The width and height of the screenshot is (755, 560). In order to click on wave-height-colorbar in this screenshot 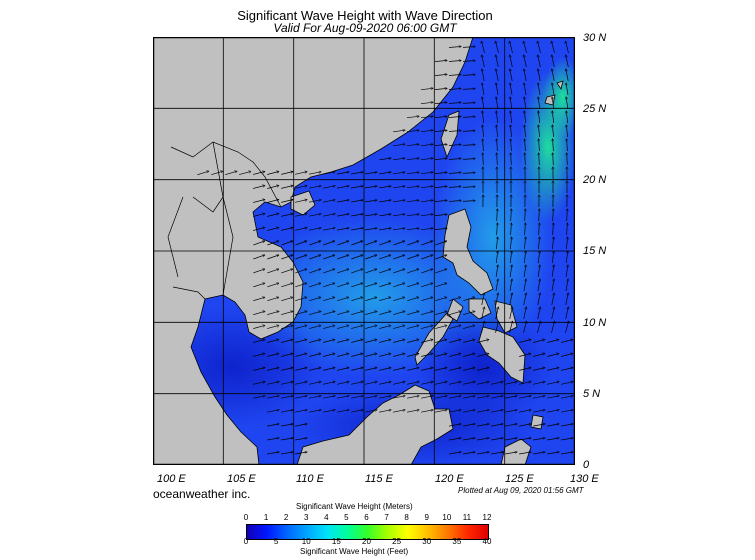, I will do `click(367, 532)`.